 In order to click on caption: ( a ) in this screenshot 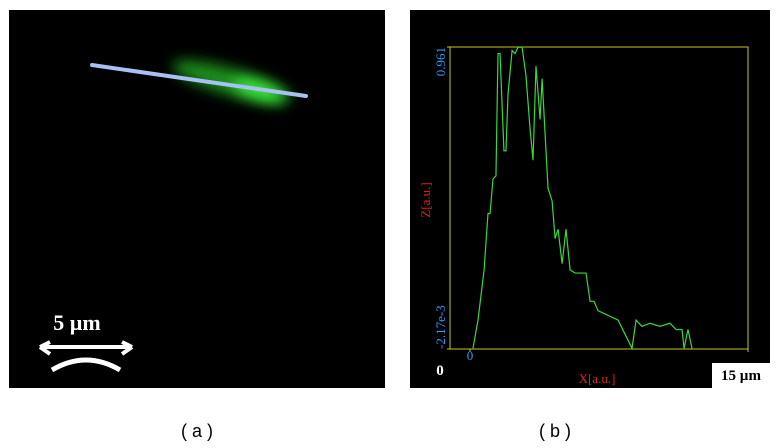, I will do `click(197, 431)`.